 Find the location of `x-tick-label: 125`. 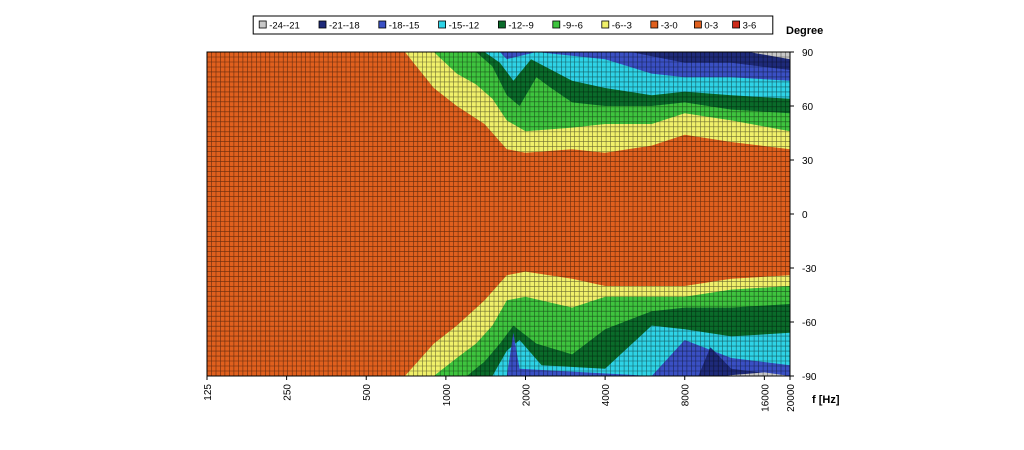

x-tick-label: 125 is located at coordinates (208, 392).